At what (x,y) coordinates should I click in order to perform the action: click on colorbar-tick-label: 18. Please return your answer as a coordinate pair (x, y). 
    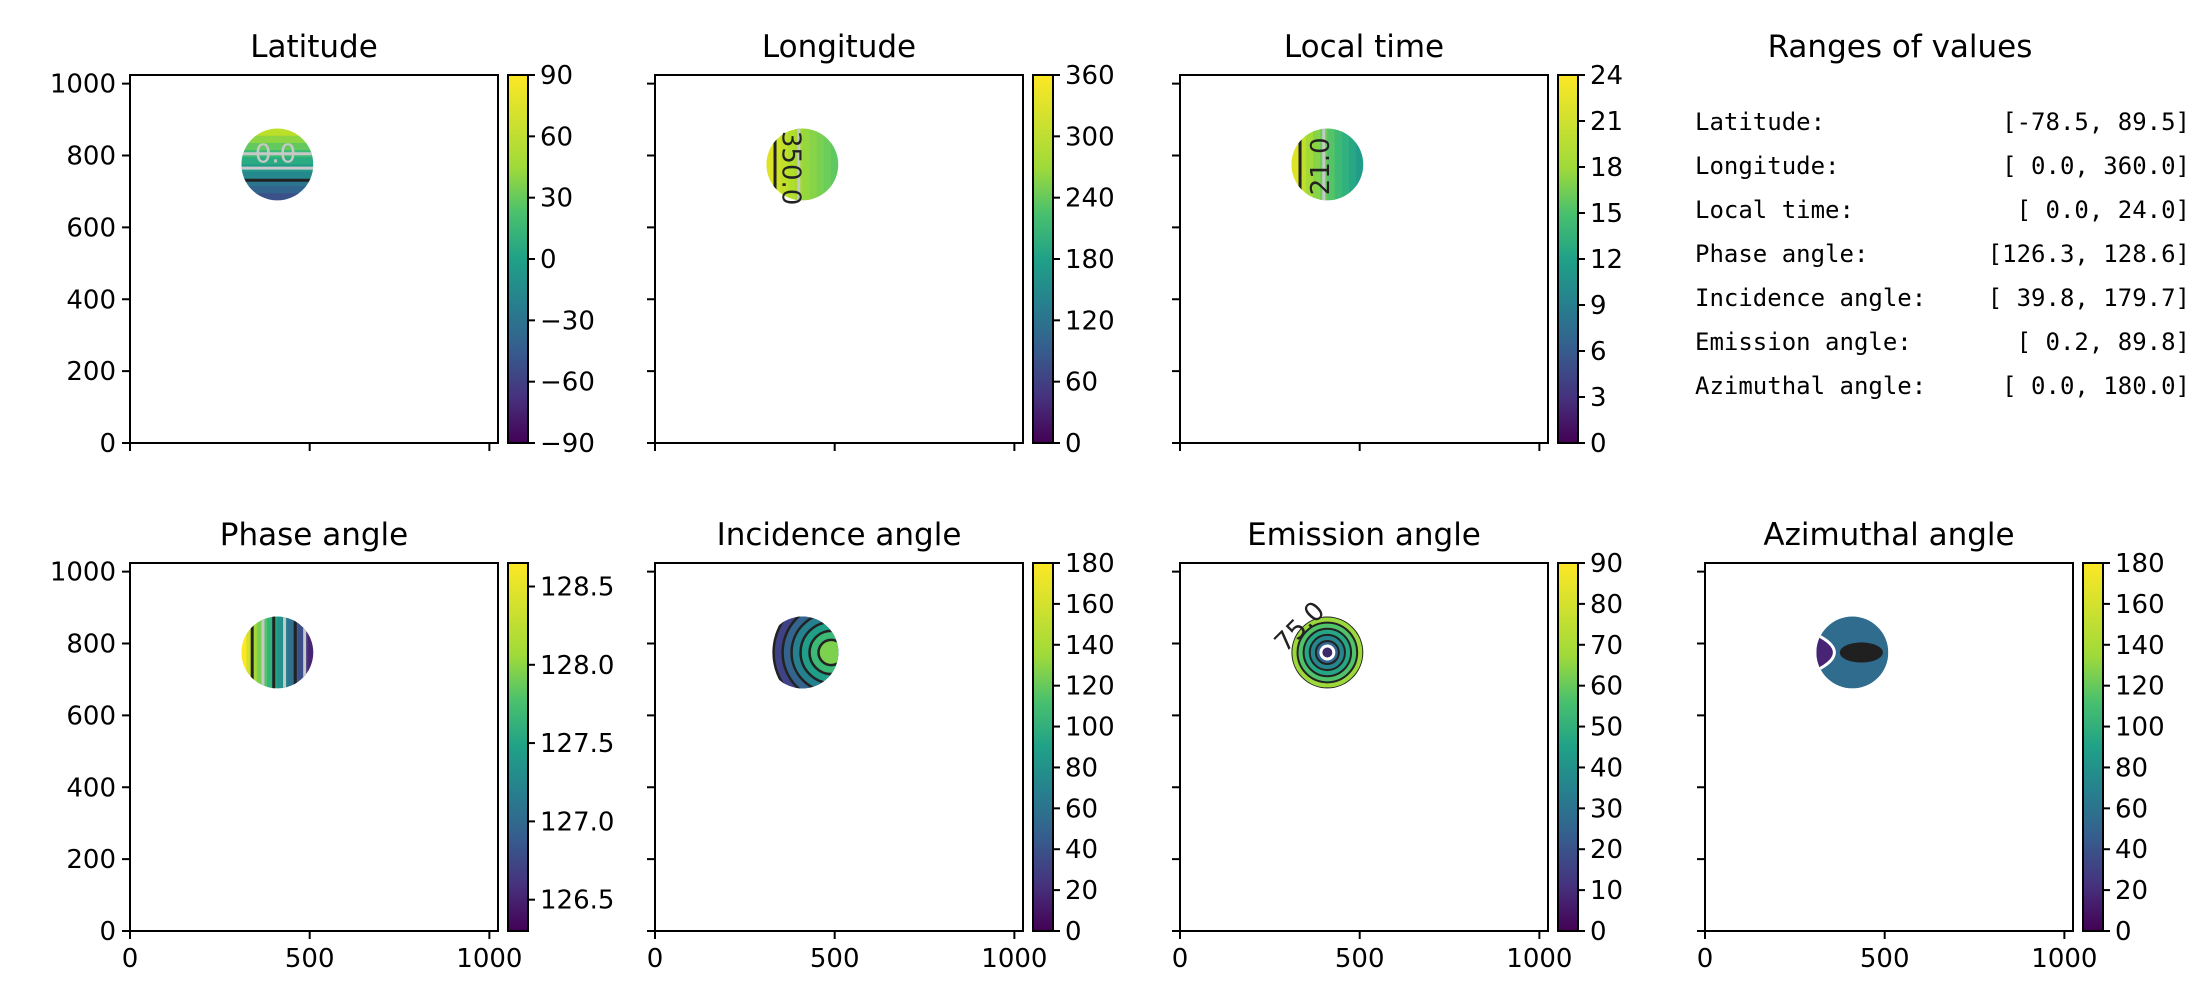
    Looking at the image, I should click on (1606, 168).